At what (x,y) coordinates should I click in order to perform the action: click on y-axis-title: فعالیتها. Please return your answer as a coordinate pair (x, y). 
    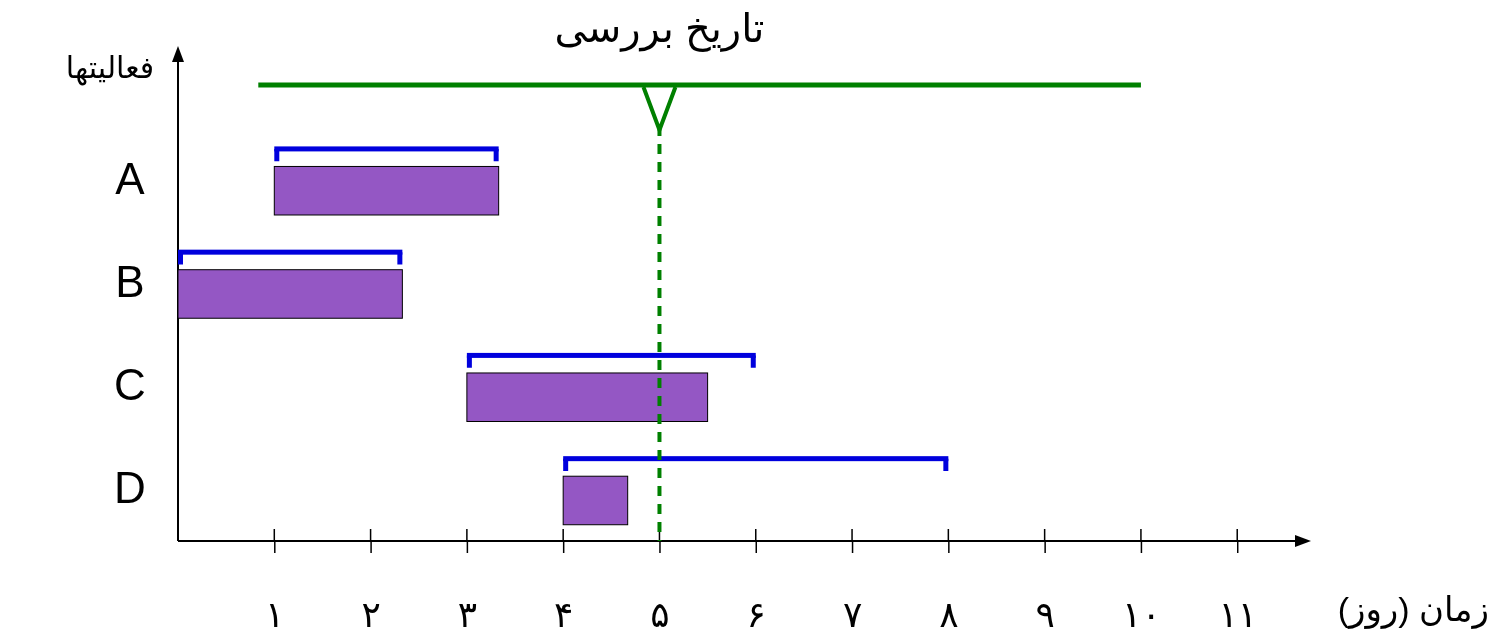
    Looking at the image, I should click on (109, 68).